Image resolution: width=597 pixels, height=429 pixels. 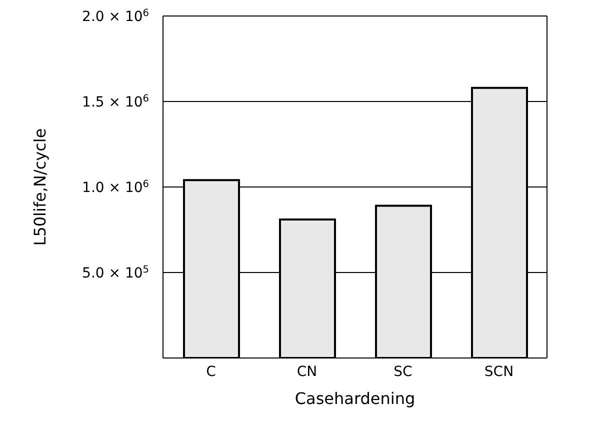 I want to click on x-tick-label: SCN, so click(x=499, y=372).